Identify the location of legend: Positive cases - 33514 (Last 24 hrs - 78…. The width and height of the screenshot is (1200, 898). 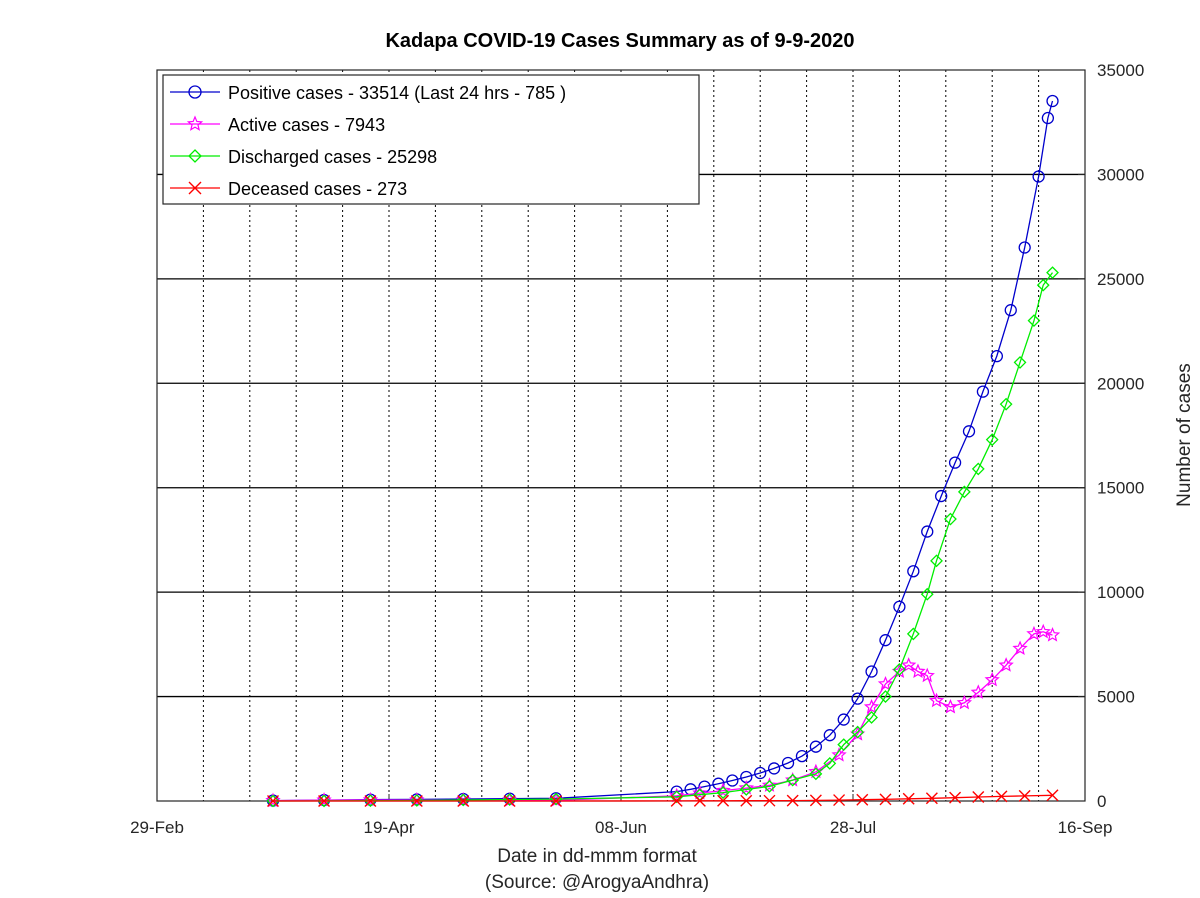
(431, 139).